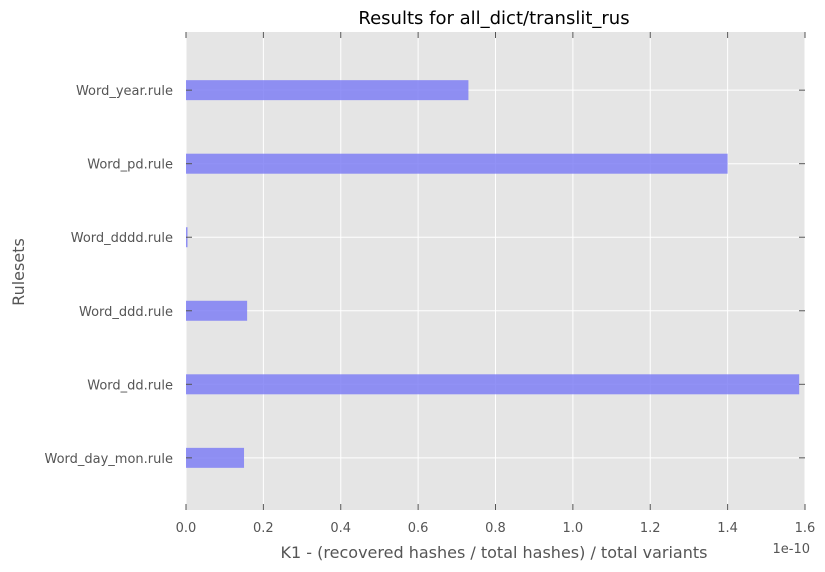  I want to click on x-tick-label: 1.0, so click(573, 528).